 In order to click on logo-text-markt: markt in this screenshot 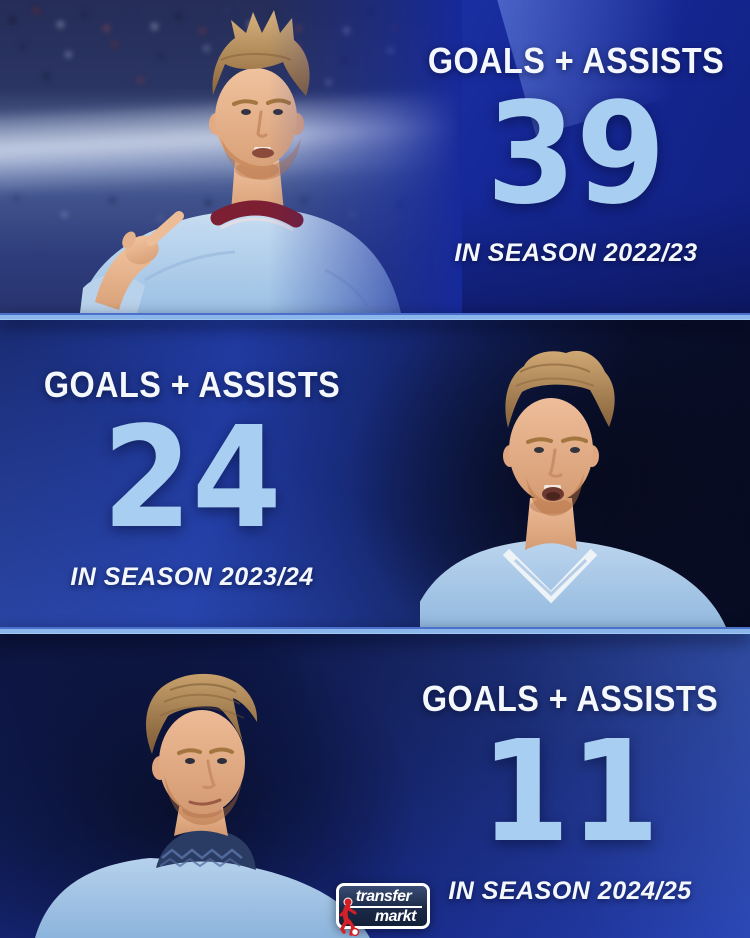, I will do `click(395, 916)`.